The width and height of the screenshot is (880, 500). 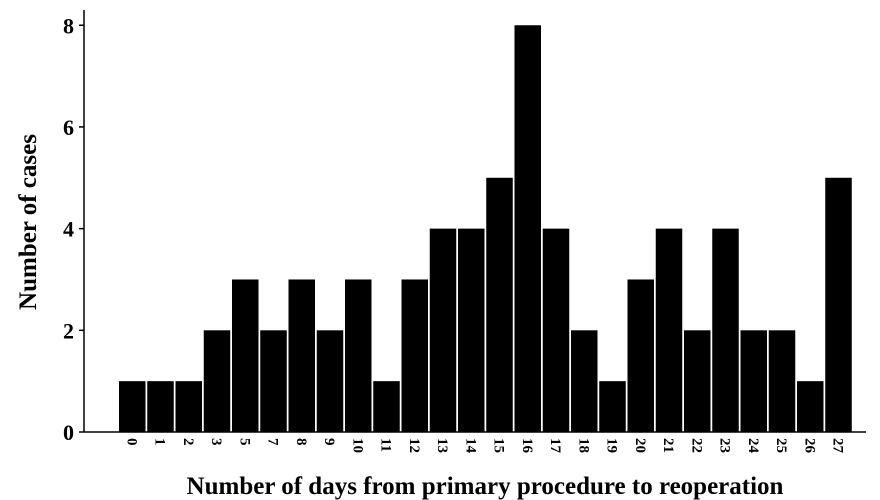 I want to click on x-tick-label: 2, so click(x=188, y=442).